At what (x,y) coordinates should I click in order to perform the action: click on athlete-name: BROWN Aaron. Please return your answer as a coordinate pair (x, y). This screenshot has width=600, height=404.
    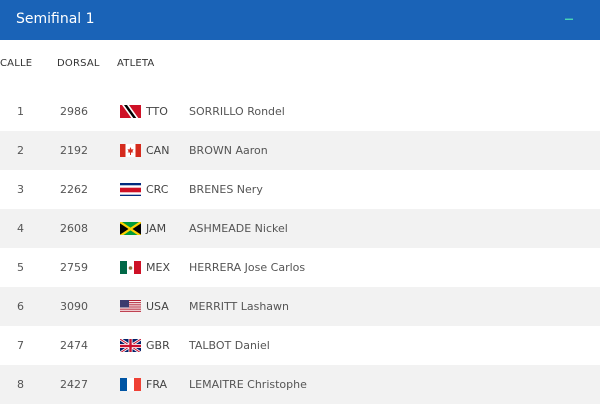
    Looking at the image, I should click on (228, 150).